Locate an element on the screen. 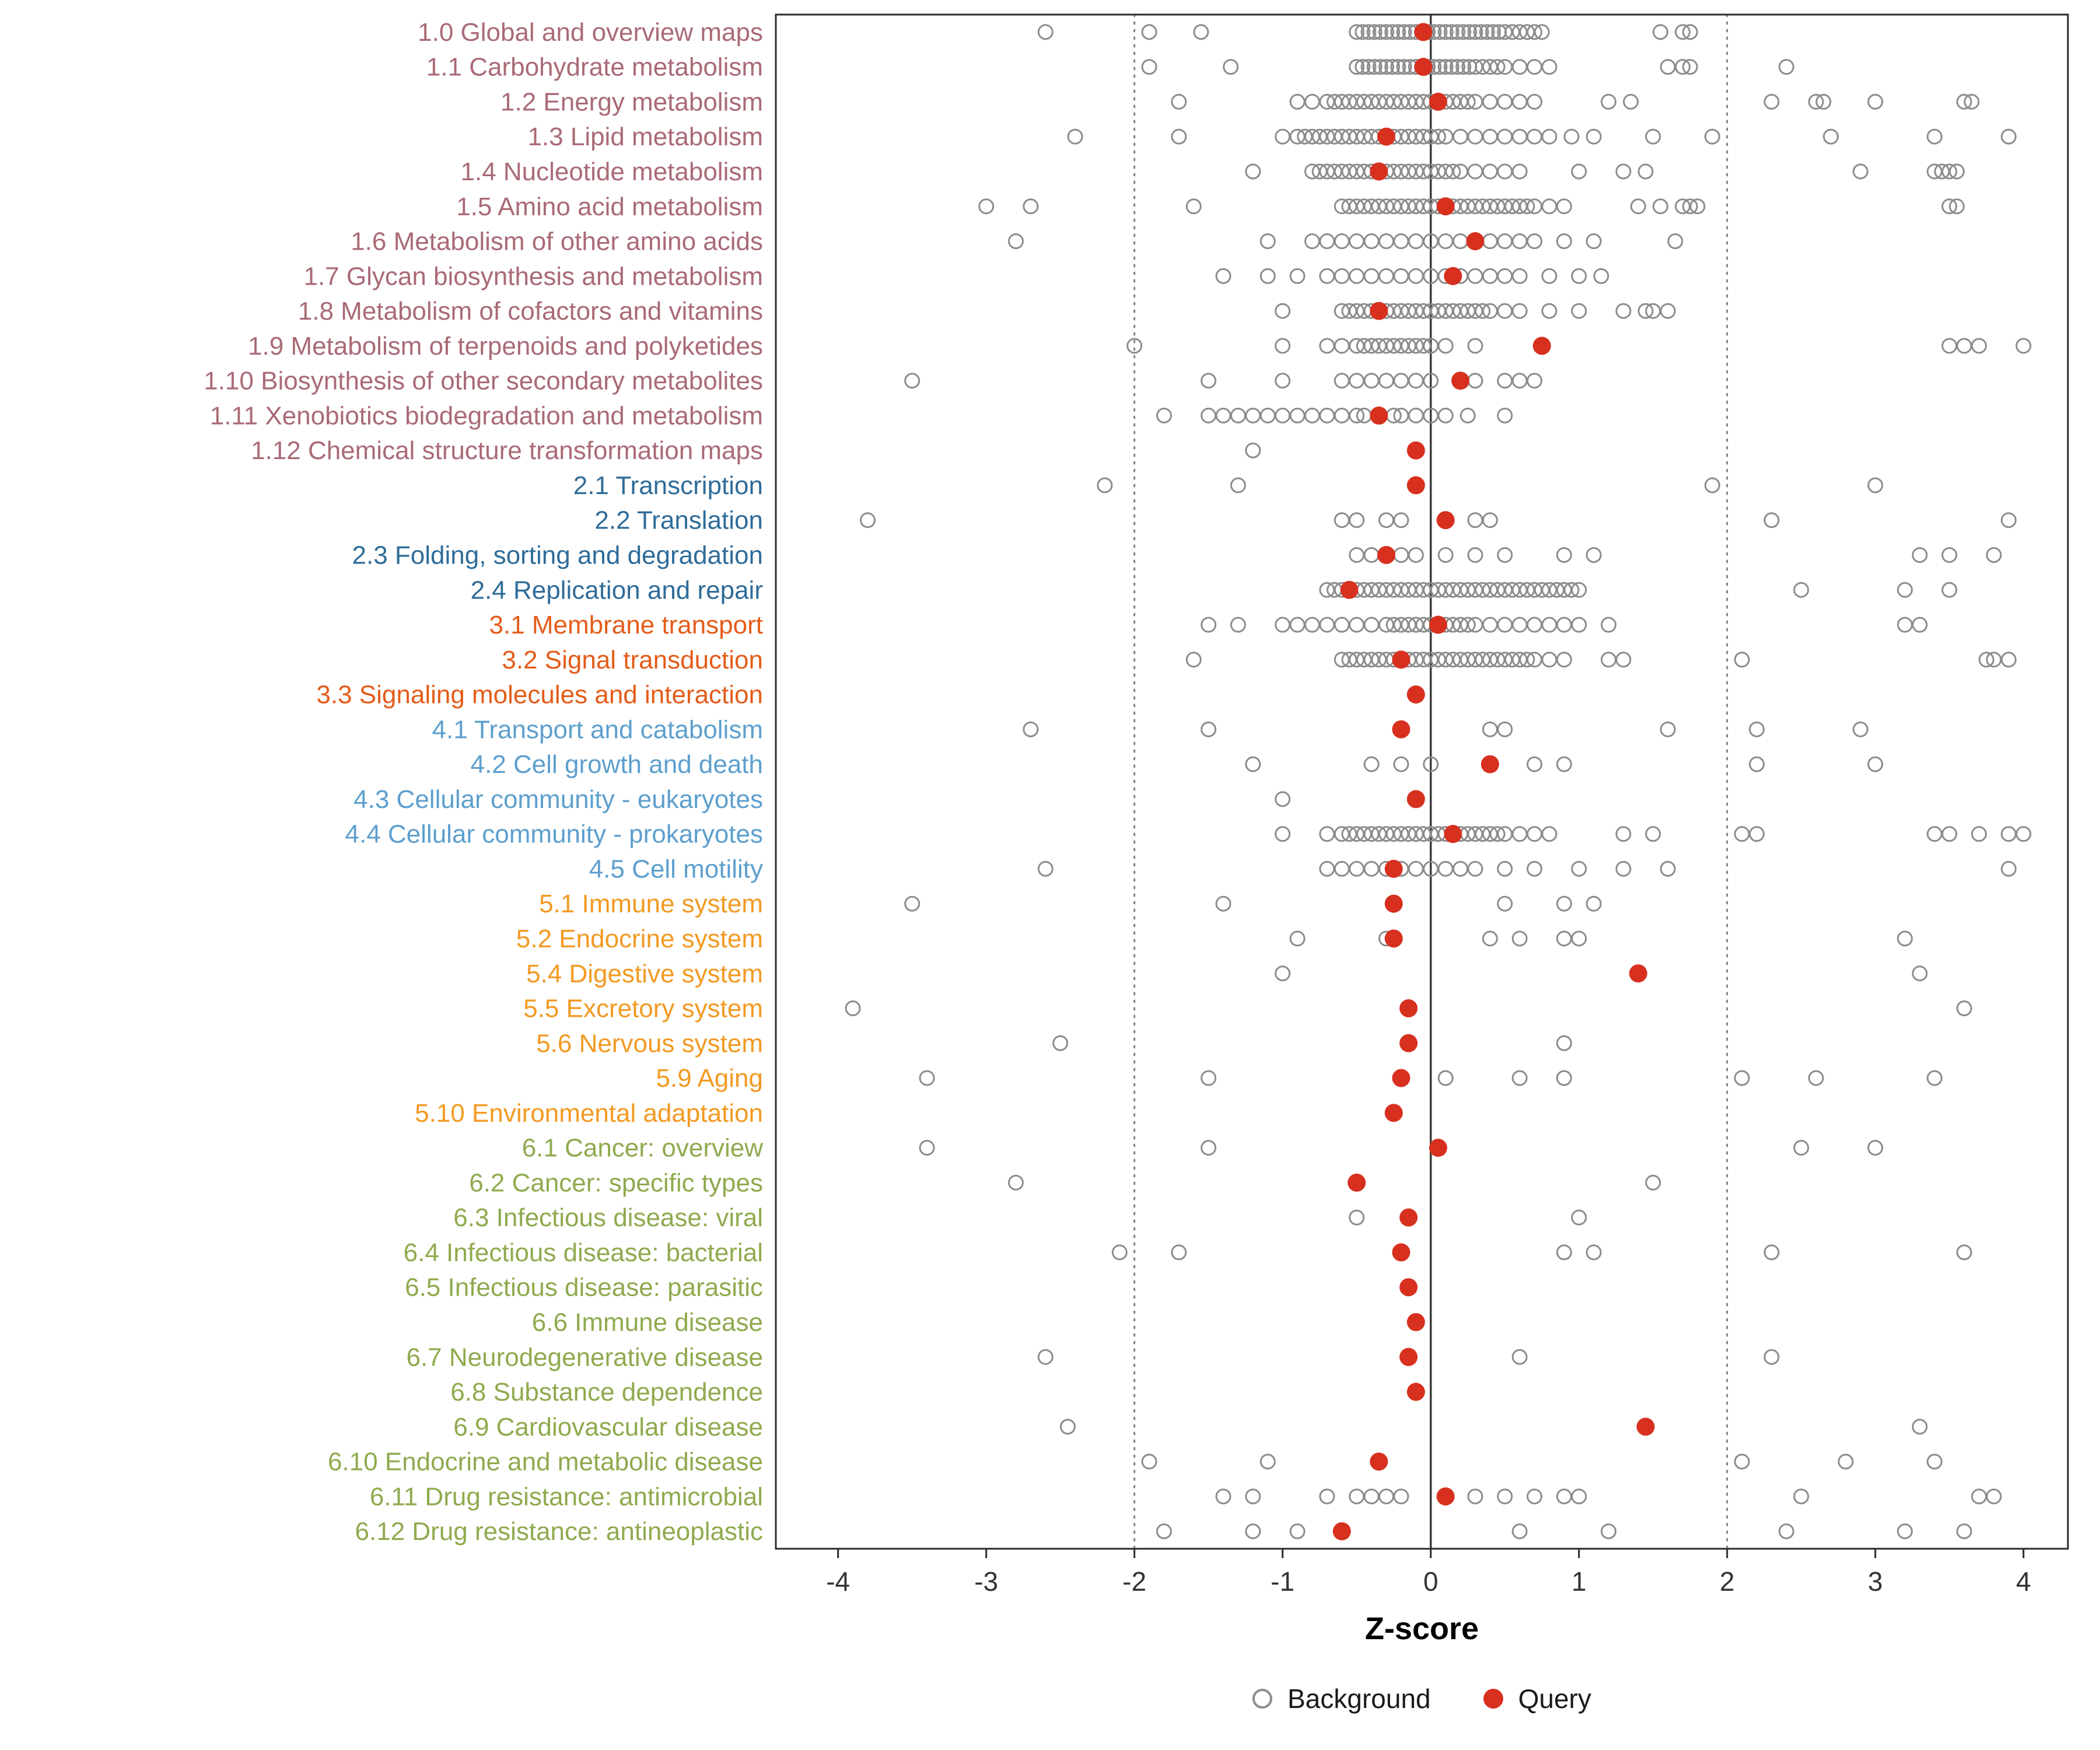 The width and height of the screenshot is (2100, 1750). category-label: 5.6 Nervous system is located at coordinates (649, 1043).